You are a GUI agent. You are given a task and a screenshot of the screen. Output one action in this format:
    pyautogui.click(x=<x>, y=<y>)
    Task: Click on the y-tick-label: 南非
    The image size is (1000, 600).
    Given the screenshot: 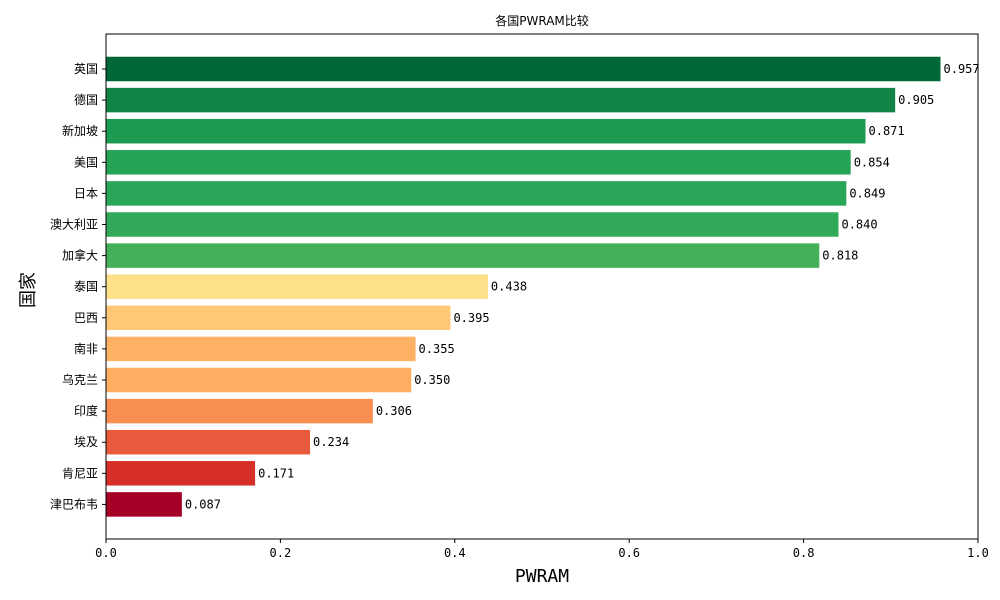 What is the action you would take?
    pyautogui.click(x=86, y=348)
    